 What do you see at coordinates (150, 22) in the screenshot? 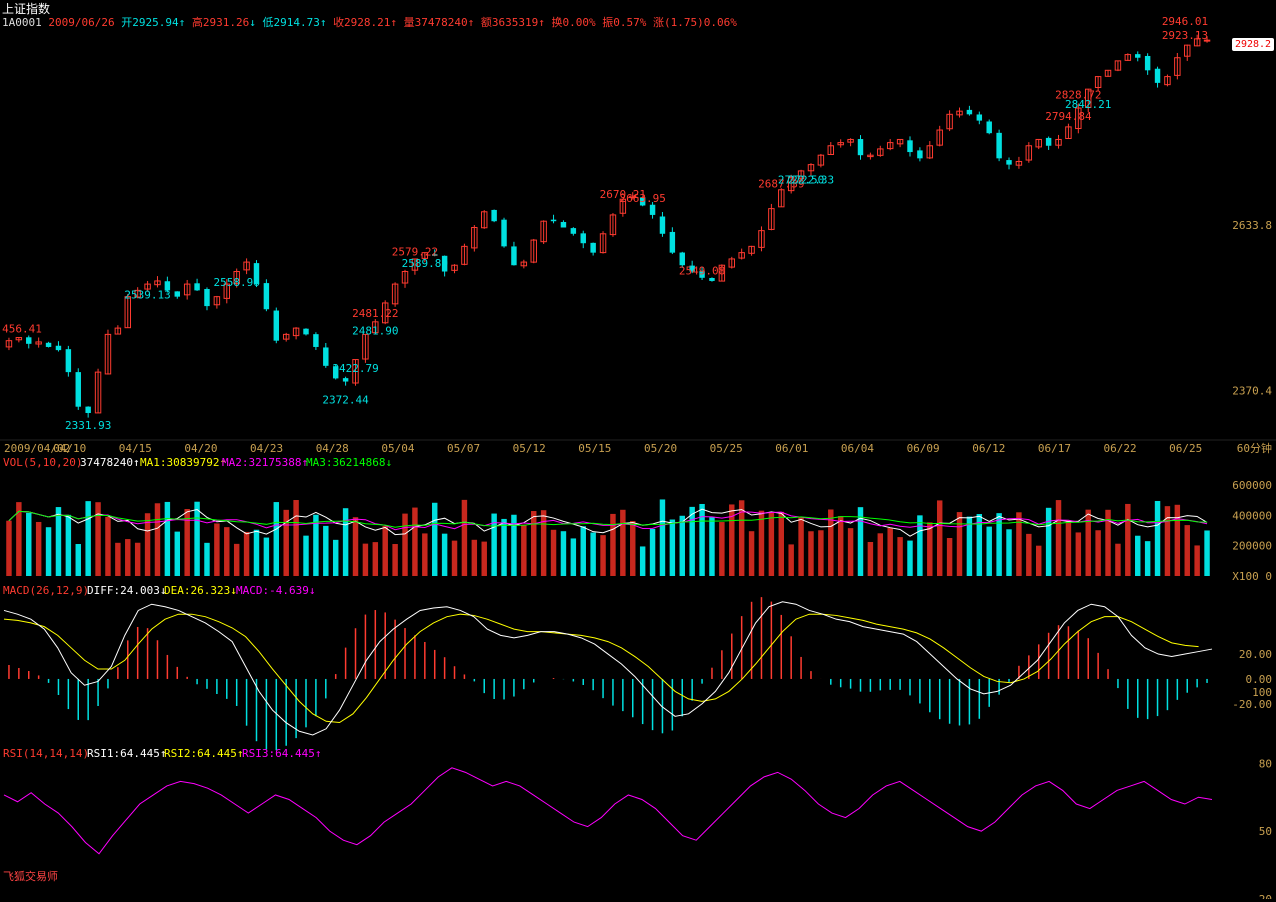
I see `open-value: 开2925.94` at bounding box center [150, 22].